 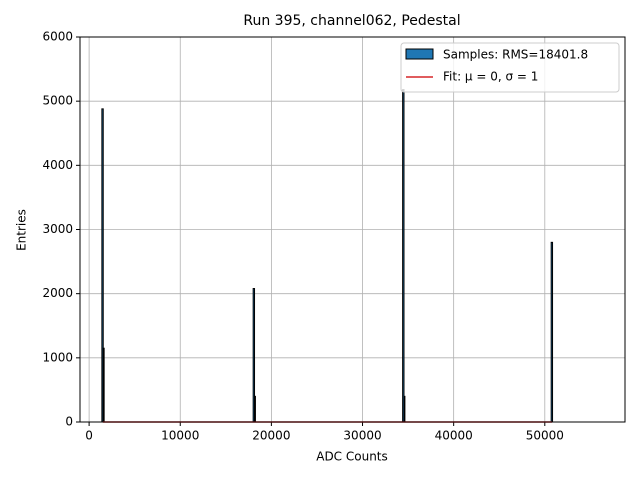 What do you see at coordinates (352, 457) in the screenshot?
I see `x-axis-label: ADC Counts` at bounding box center [352, 457].